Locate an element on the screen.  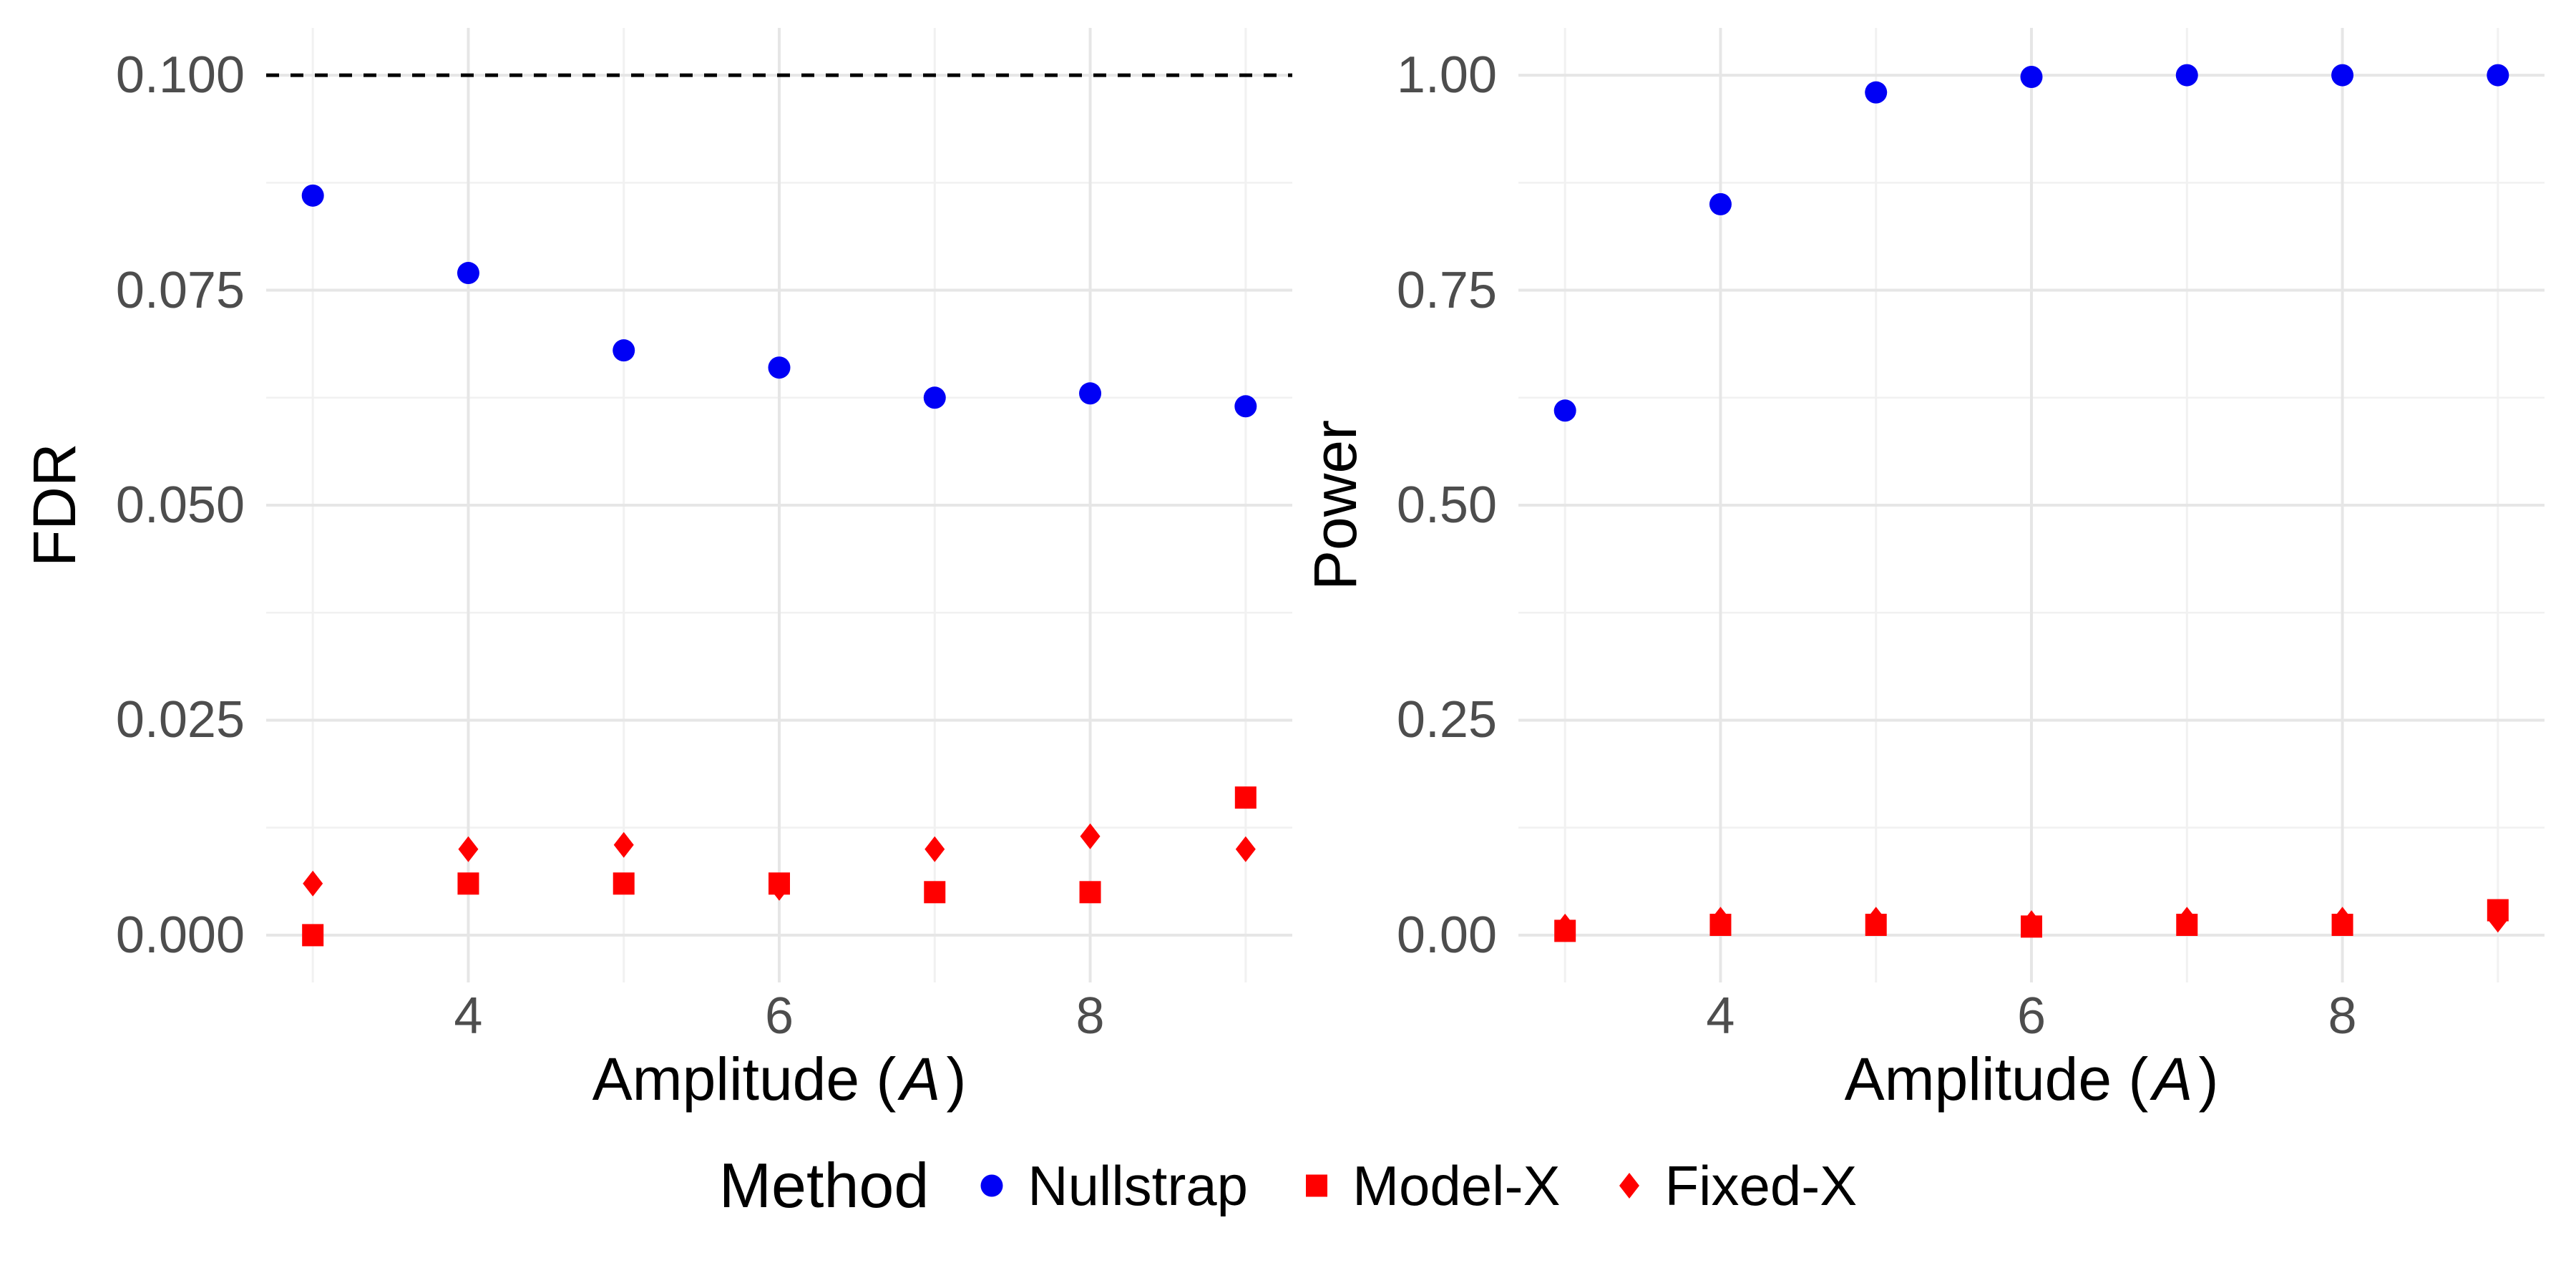
power-y-tick-label: 0.75 is located at coordinates (1446, 290).